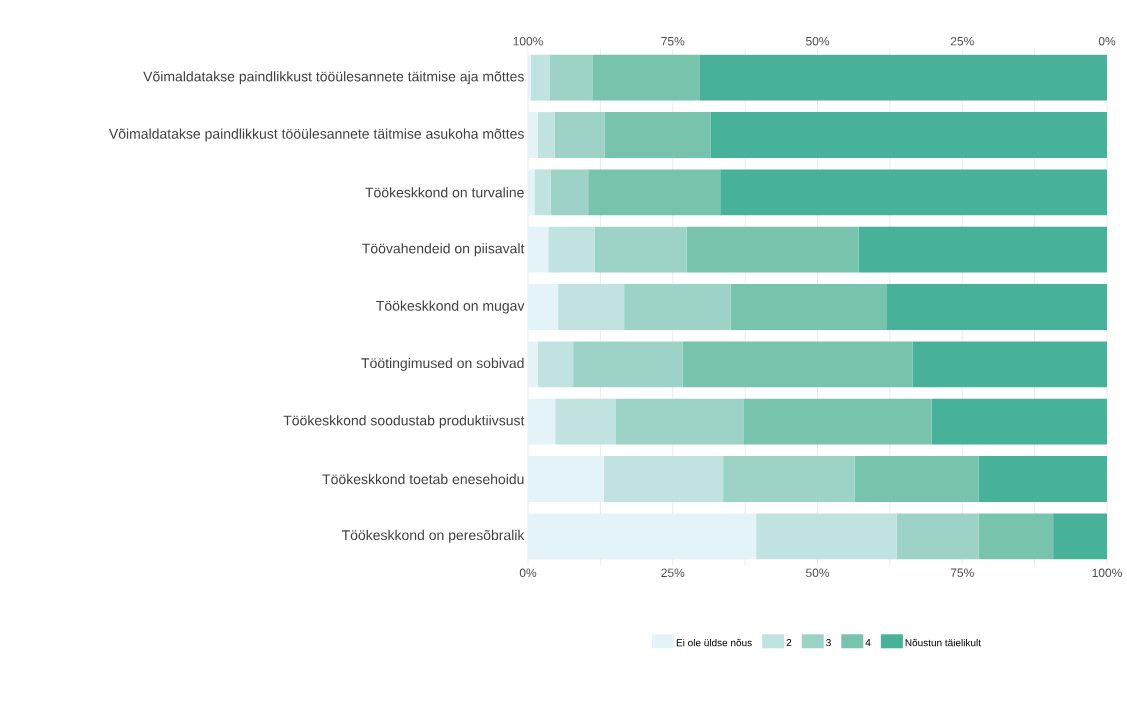 The image size is (1127, 715). What do you see at coordinates (673, 573) in the screenshot?
I see `x-tick-label: 25%` at bounding box center [673, 573].